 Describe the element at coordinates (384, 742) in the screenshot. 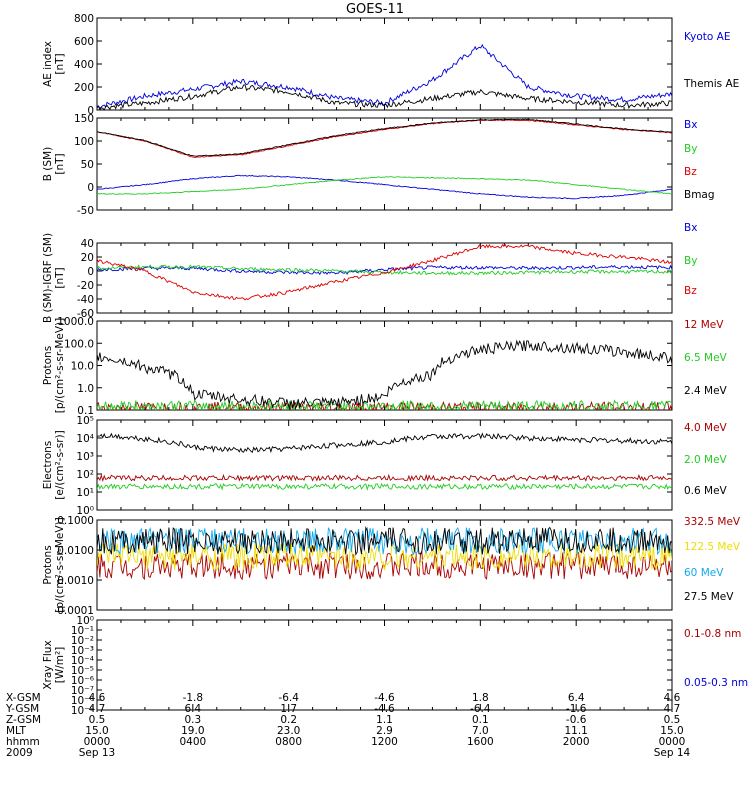

I see `ephem-value: 1200` at that location.